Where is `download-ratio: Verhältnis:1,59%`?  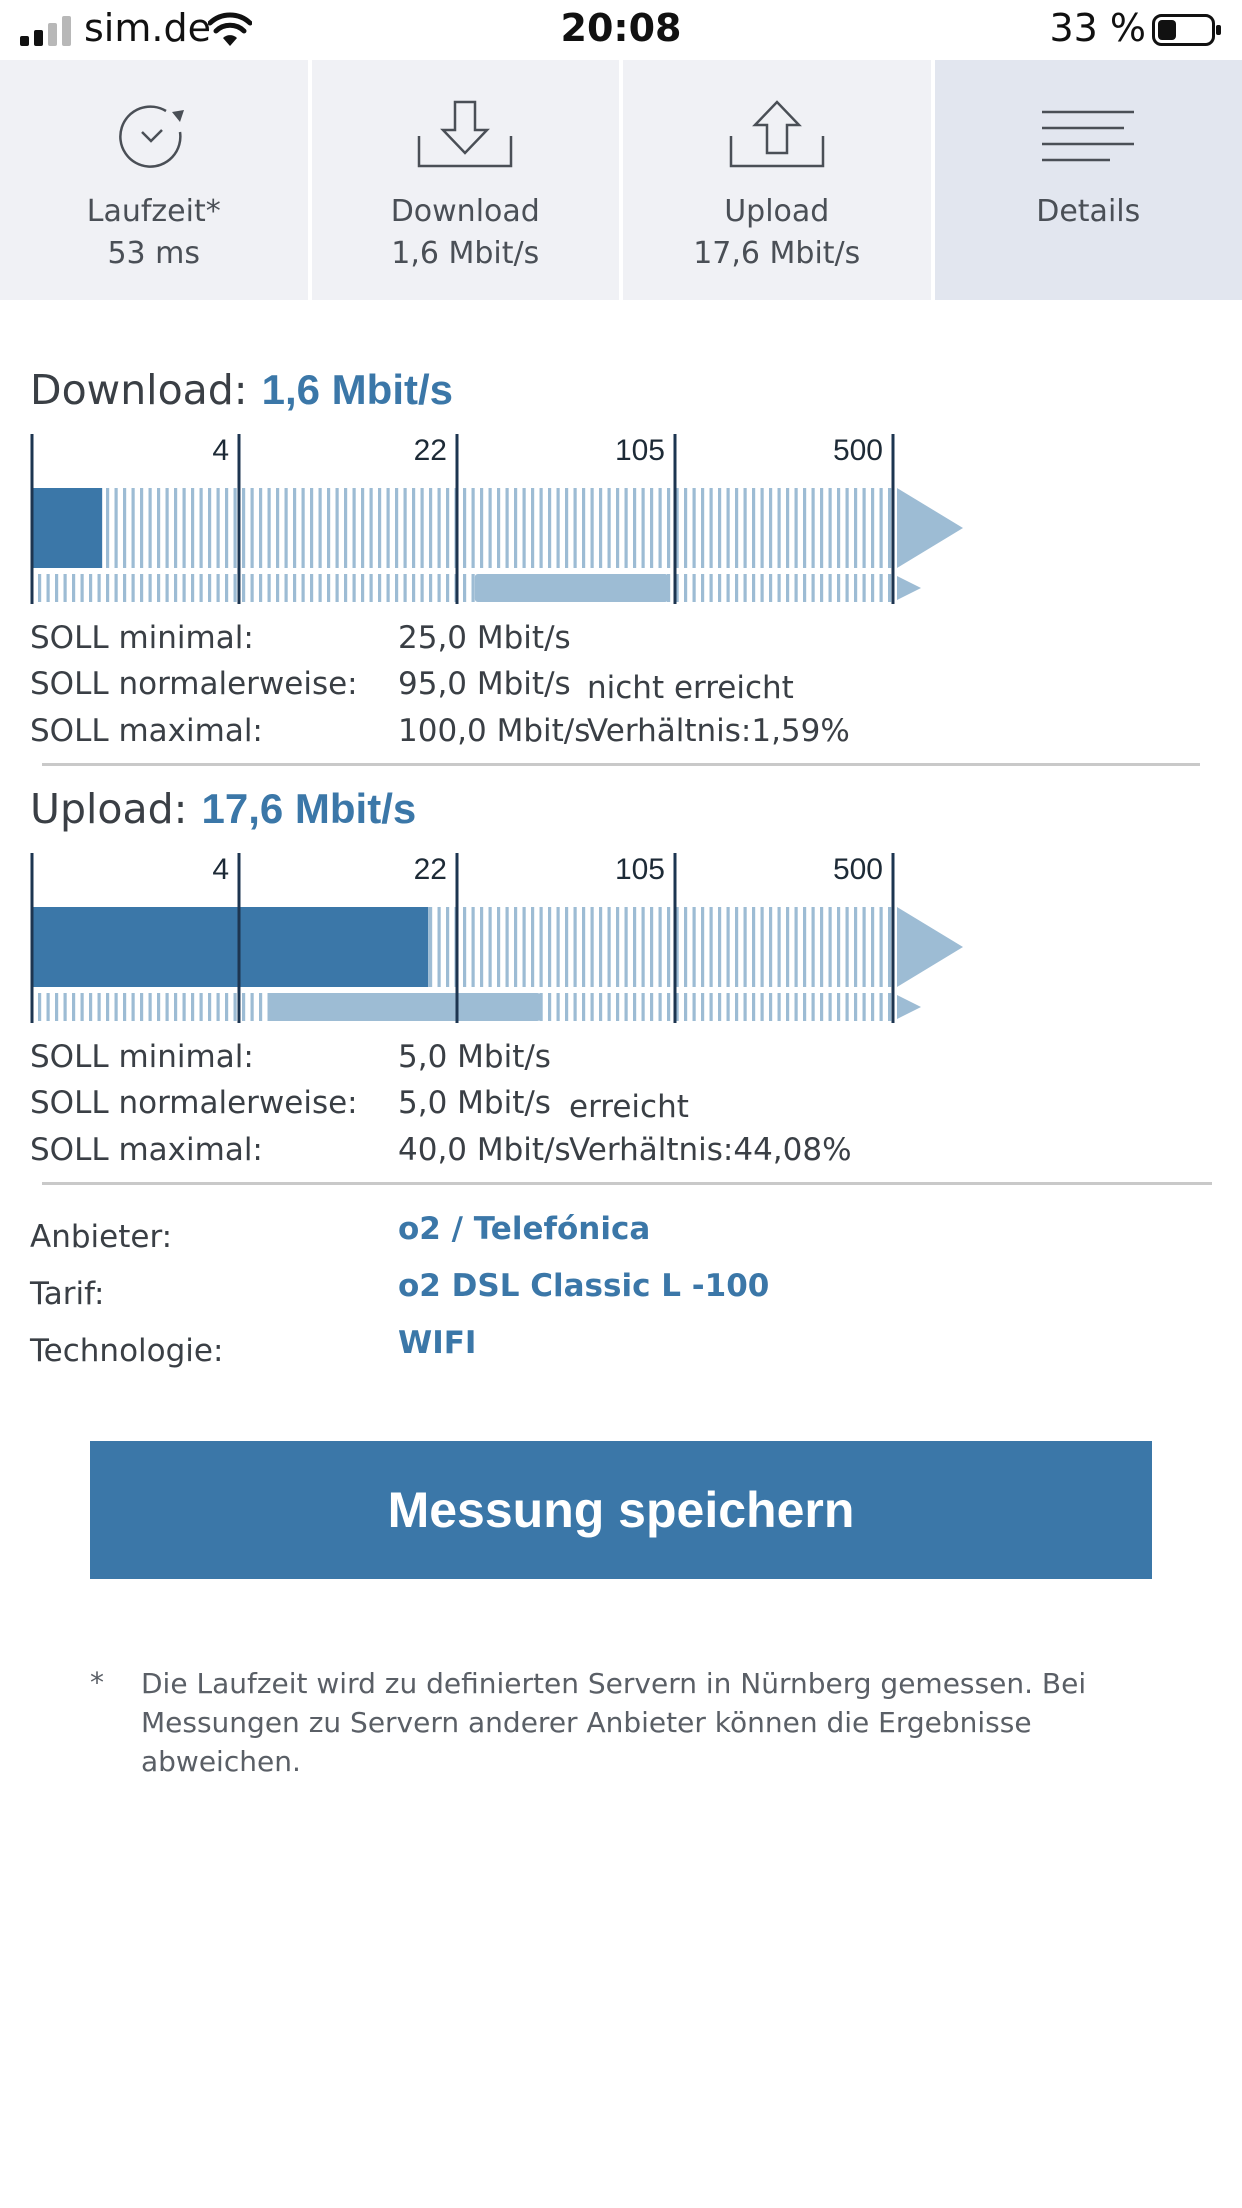 download-ratio: Verhältnis:1,59% is located at coordinates (718, 731).